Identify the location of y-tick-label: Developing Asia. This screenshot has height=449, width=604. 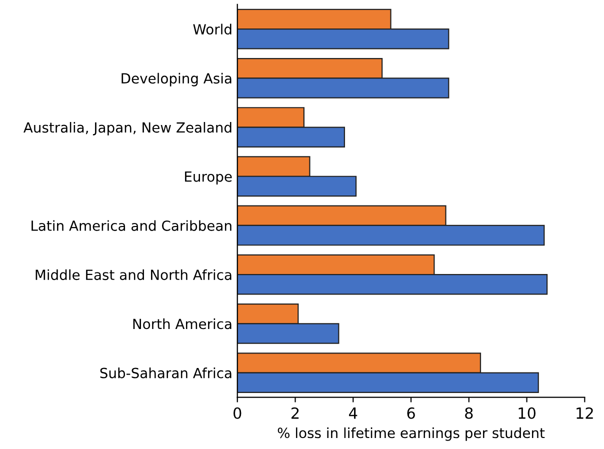
(177, 79).